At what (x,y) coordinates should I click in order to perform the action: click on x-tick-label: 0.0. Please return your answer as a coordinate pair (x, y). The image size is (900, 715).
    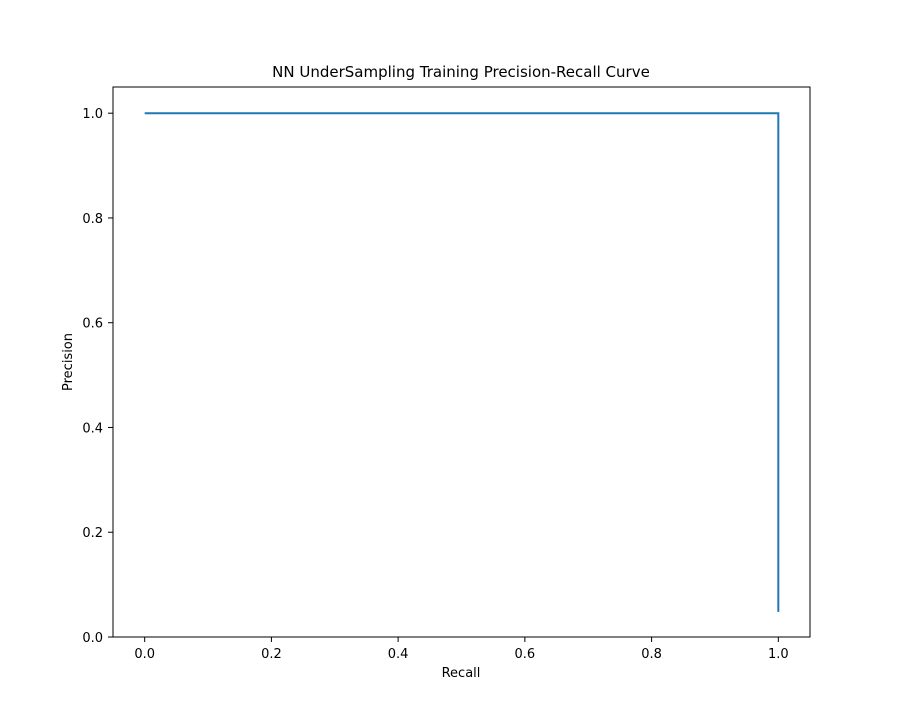
    Looking at the image, I should click on (144, 654).